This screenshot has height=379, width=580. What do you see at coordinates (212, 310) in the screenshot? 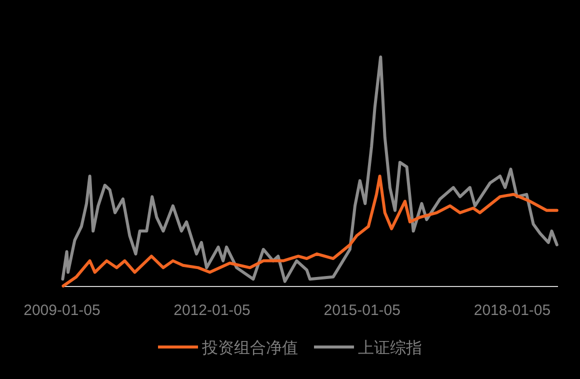
I see `x-tick-label: 2012-01-05` at bounding box center [212, 310].